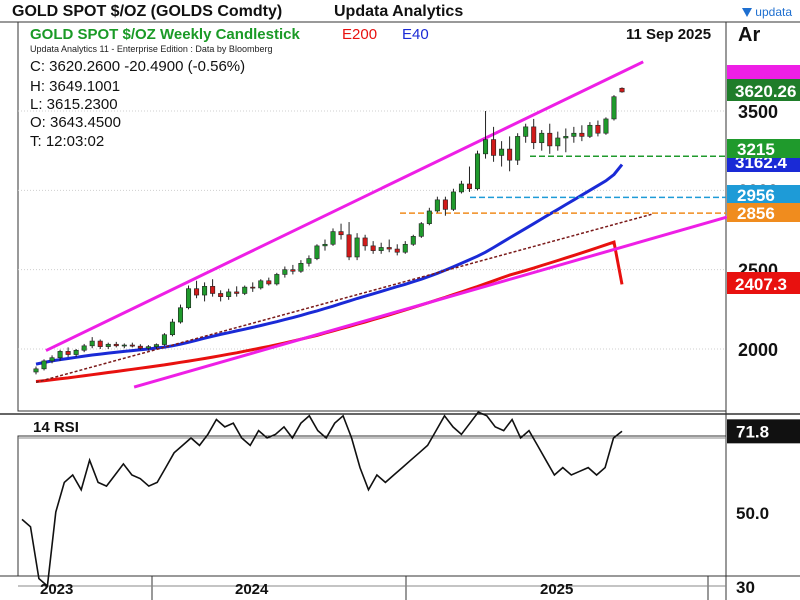 Image resolution: width=800 pixels, height=600 pixels. What do you see at coordinates (56, 589) in the screenshot?
I see `time-tick-label: 2023` at bounding box center [56, 589].